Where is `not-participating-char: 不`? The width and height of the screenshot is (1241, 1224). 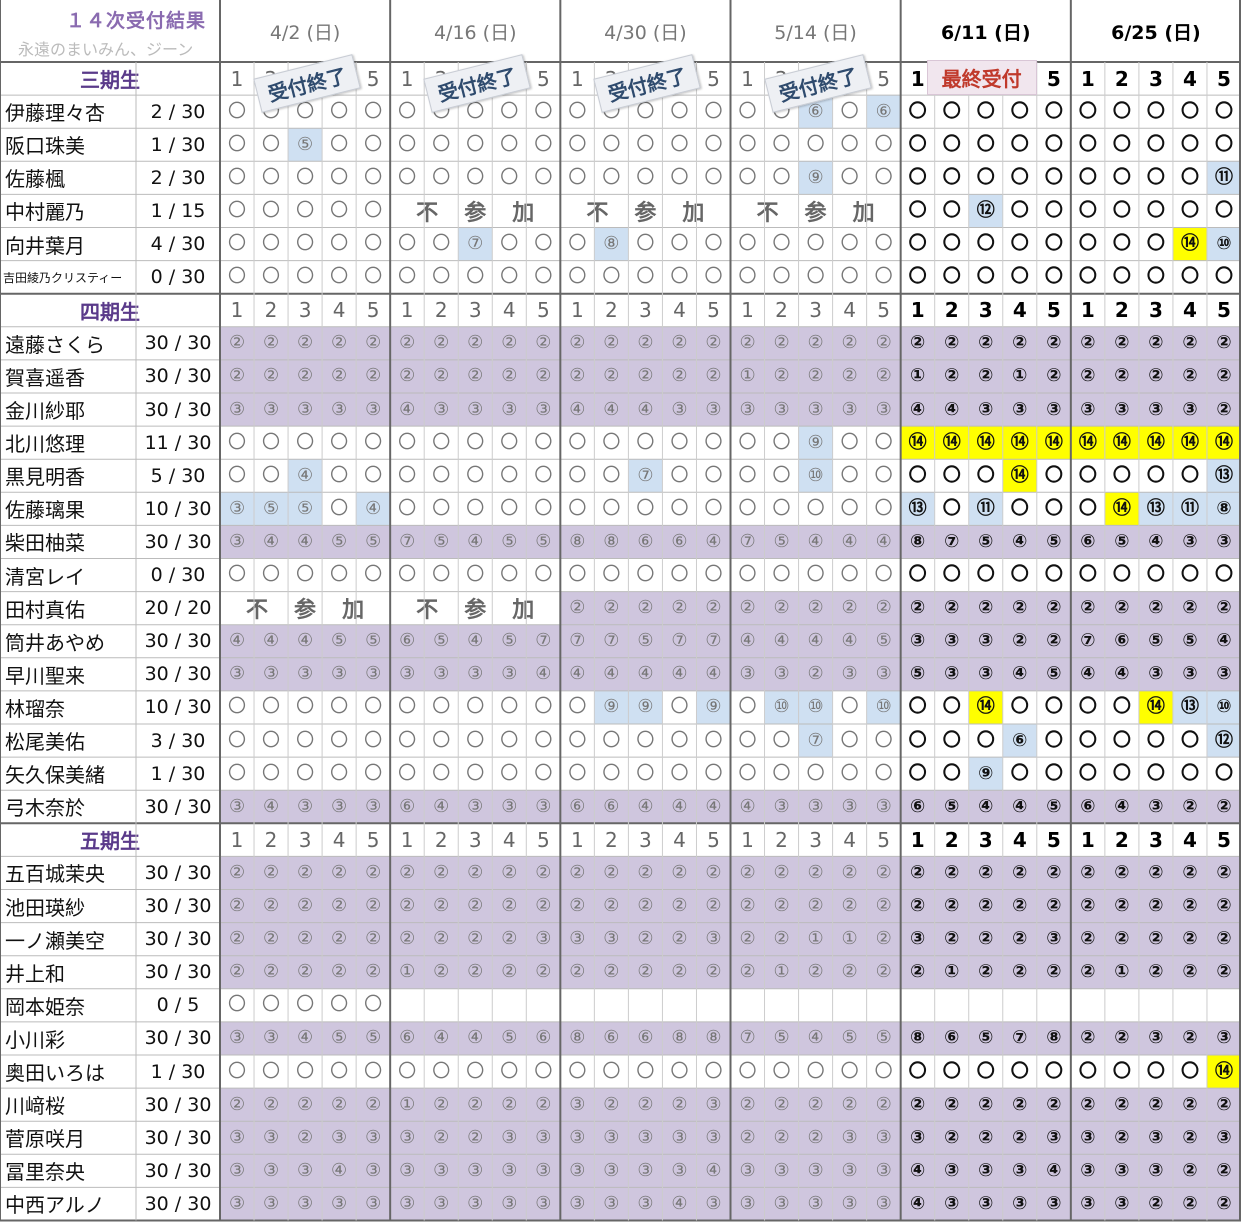 not-participating-char: 不 is located at coordinates (257, 611).